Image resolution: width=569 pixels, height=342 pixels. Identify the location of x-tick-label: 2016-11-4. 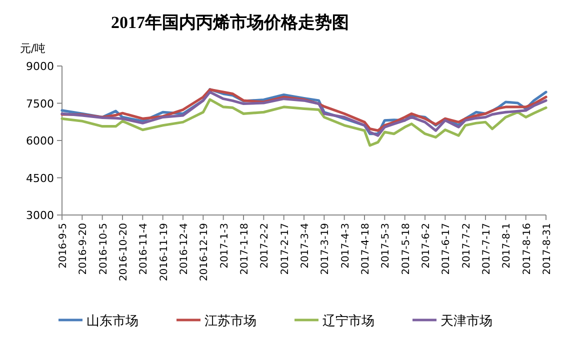
(144, 249).